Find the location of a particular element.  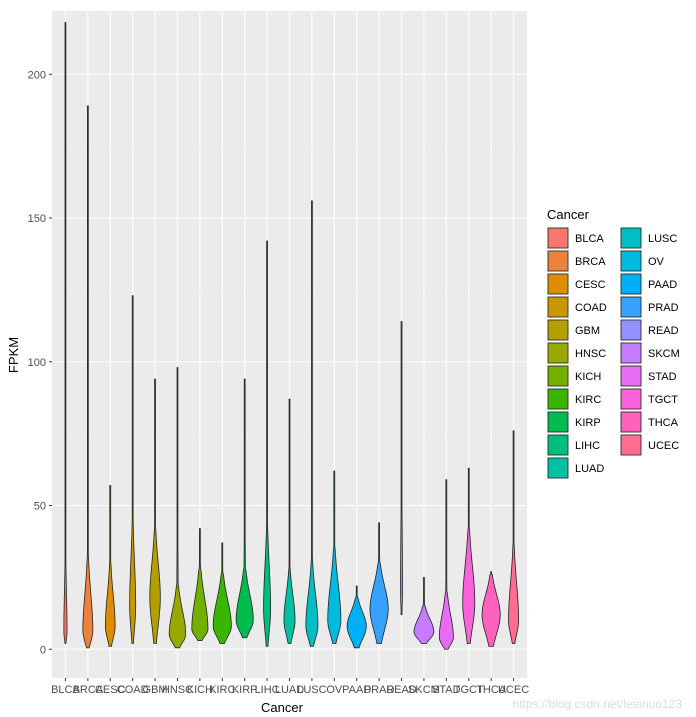

violin-stad is located at coordinates (446, 564).